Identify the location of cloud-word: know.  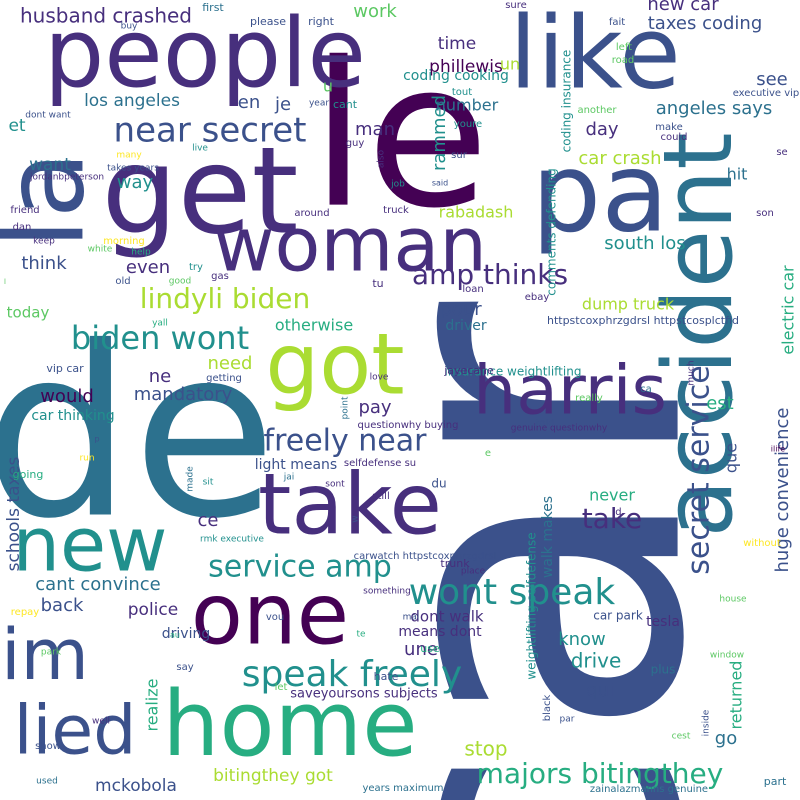
(582, 639).